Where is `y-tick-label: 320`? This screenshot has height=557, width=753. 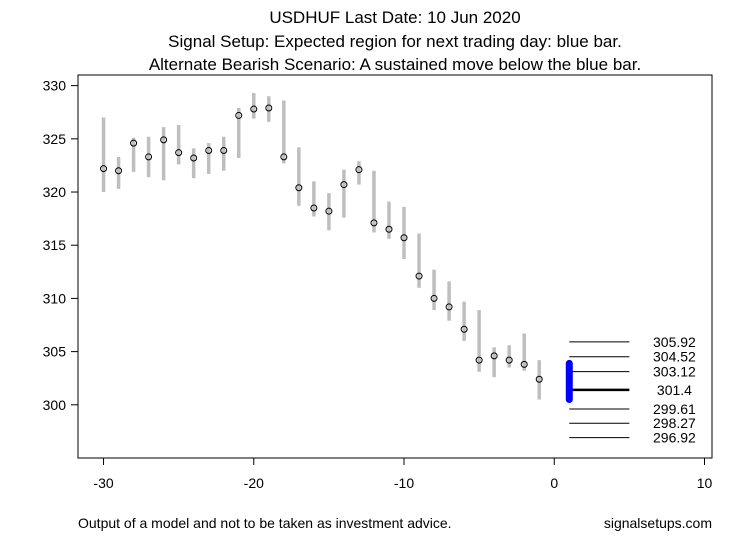 y-tick-label: 320 is located at coordinates (55, 192).